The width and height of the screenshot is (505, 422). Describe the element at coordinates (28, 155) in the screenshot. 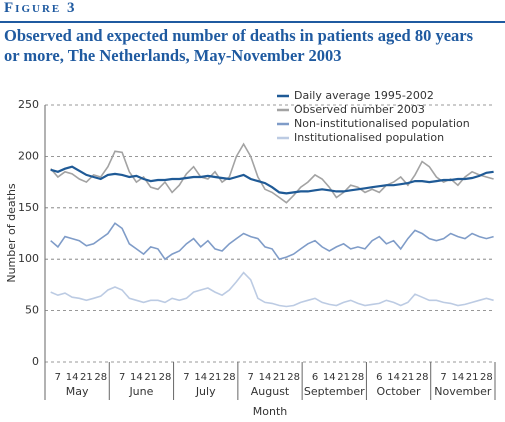

I see `y-tick-label: 200` at that location.